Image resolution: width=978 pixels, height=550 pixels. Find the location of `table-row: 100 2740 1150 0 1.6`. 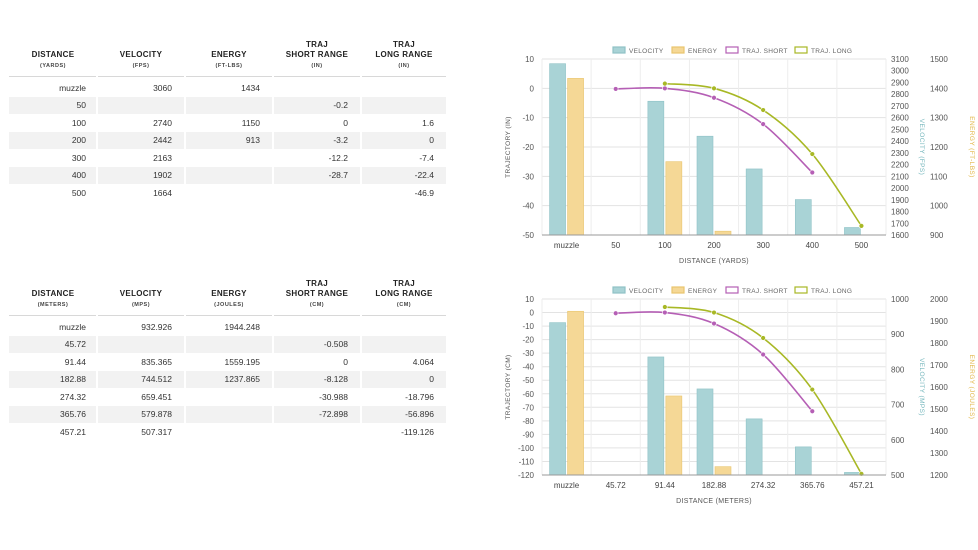

table-row: 100 2740 1150 0 1.6 is located at coordinates (228, 123).